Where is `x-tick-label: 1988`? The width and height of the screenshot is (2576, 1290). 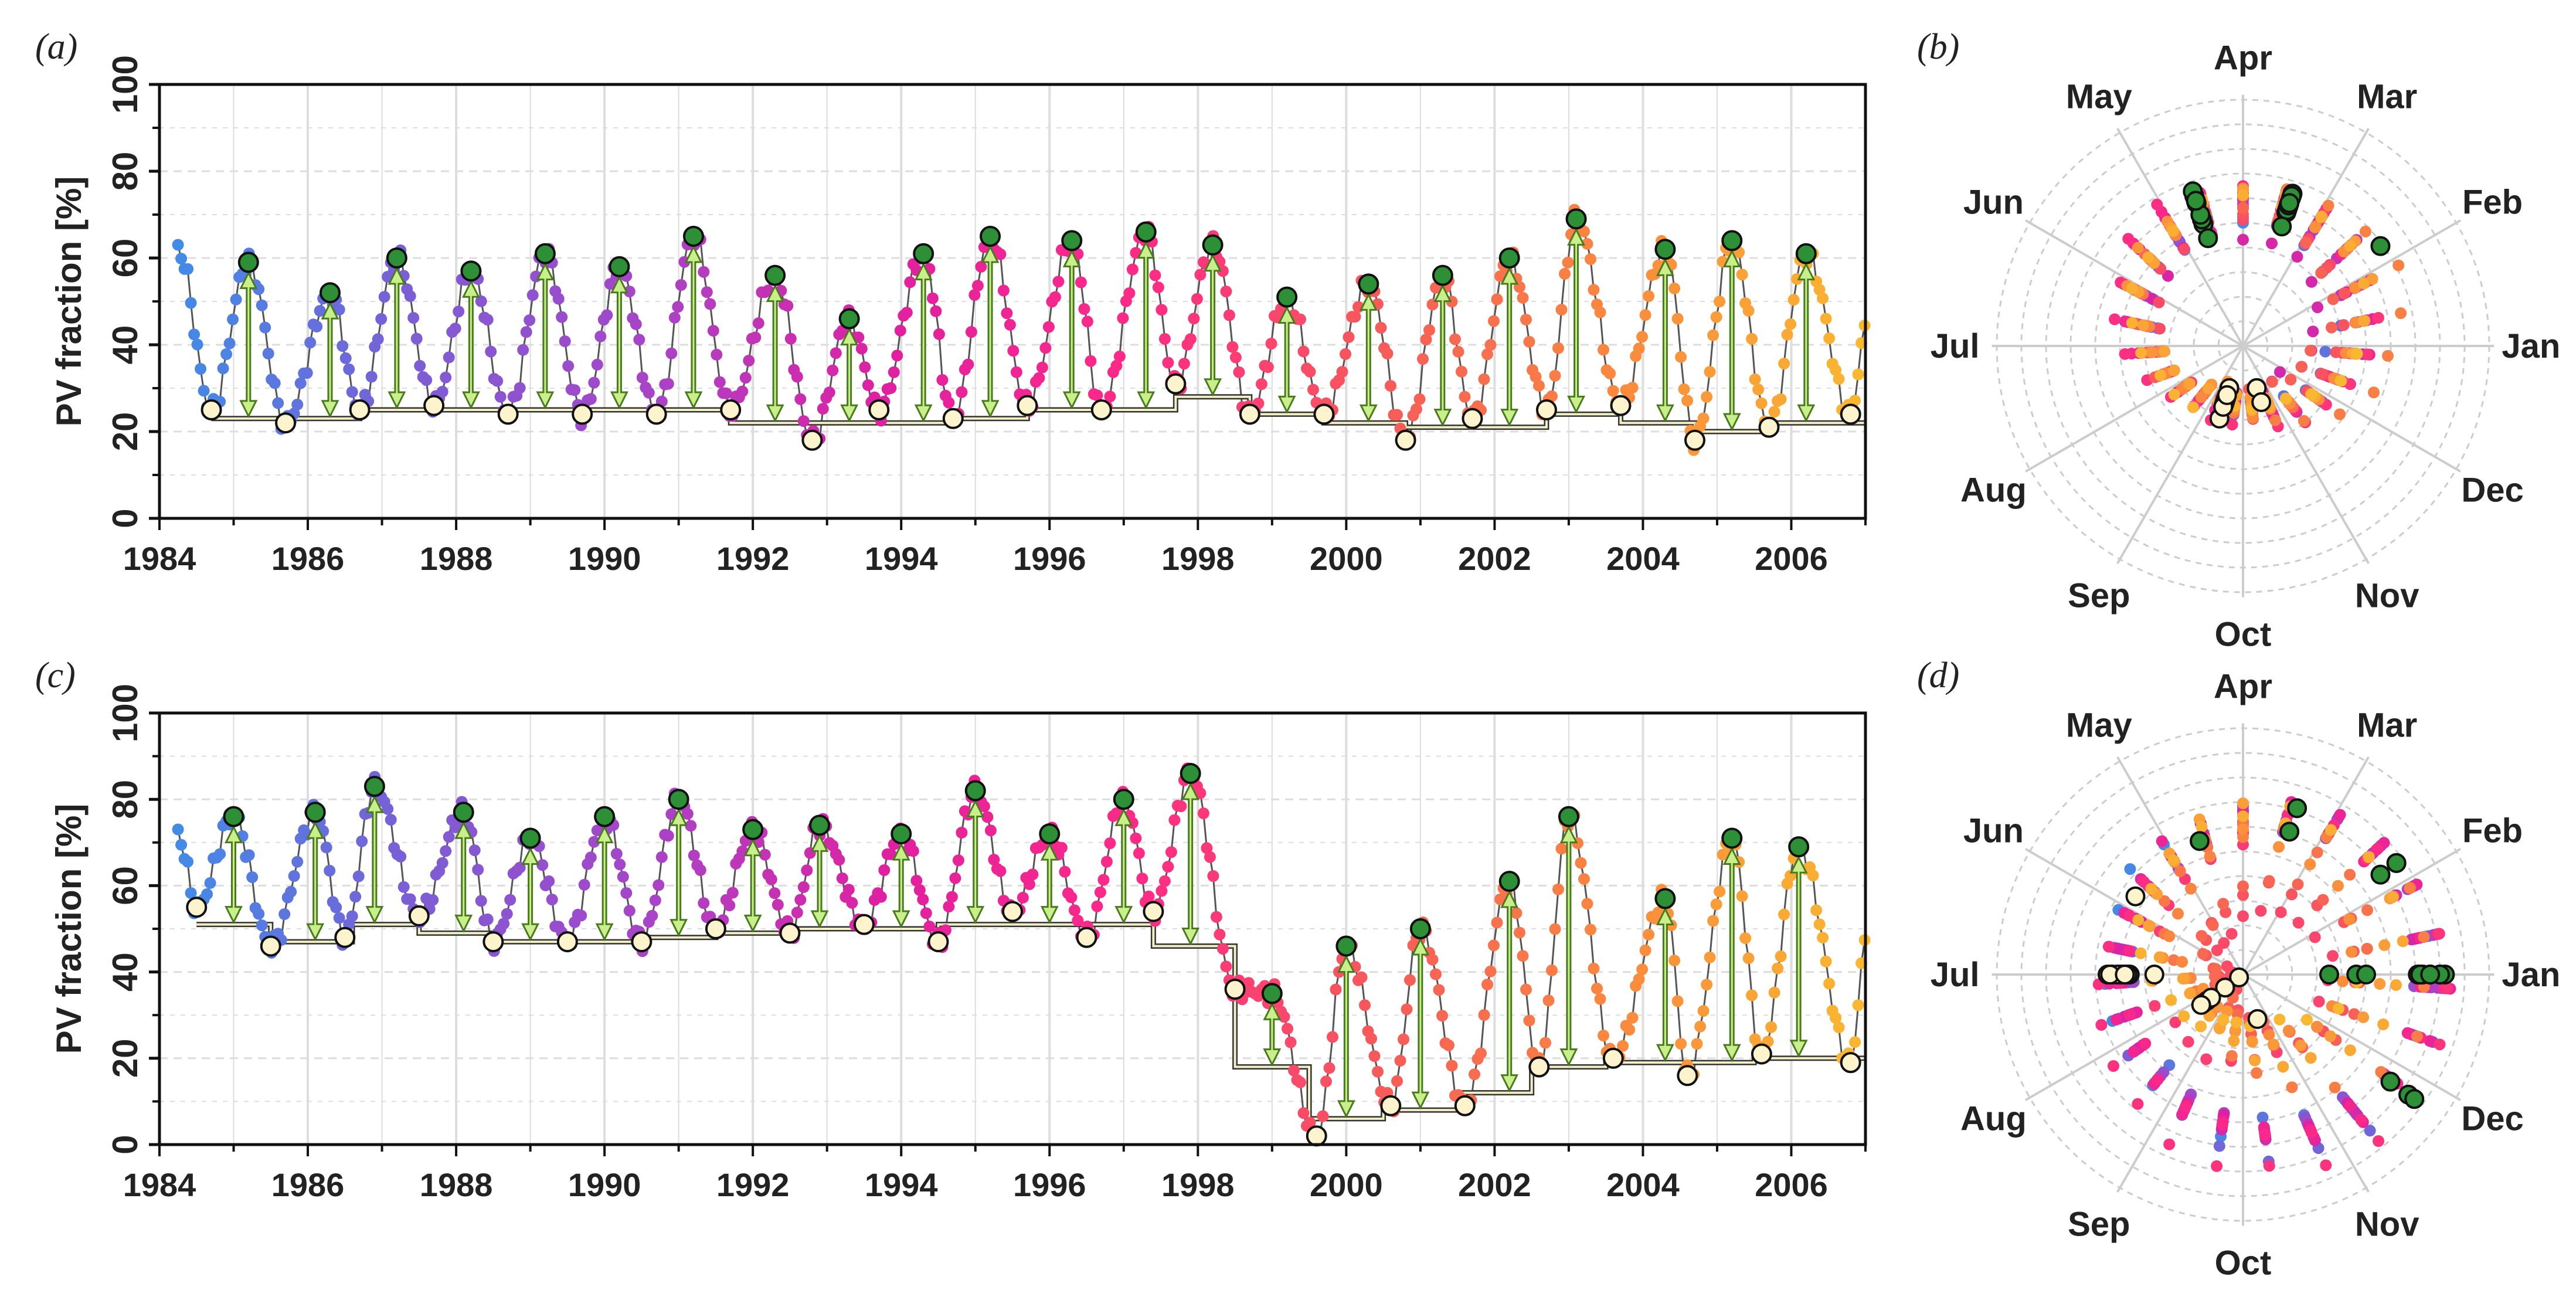
x-tick-label: 1988 is located at coordinates (457, 1184).